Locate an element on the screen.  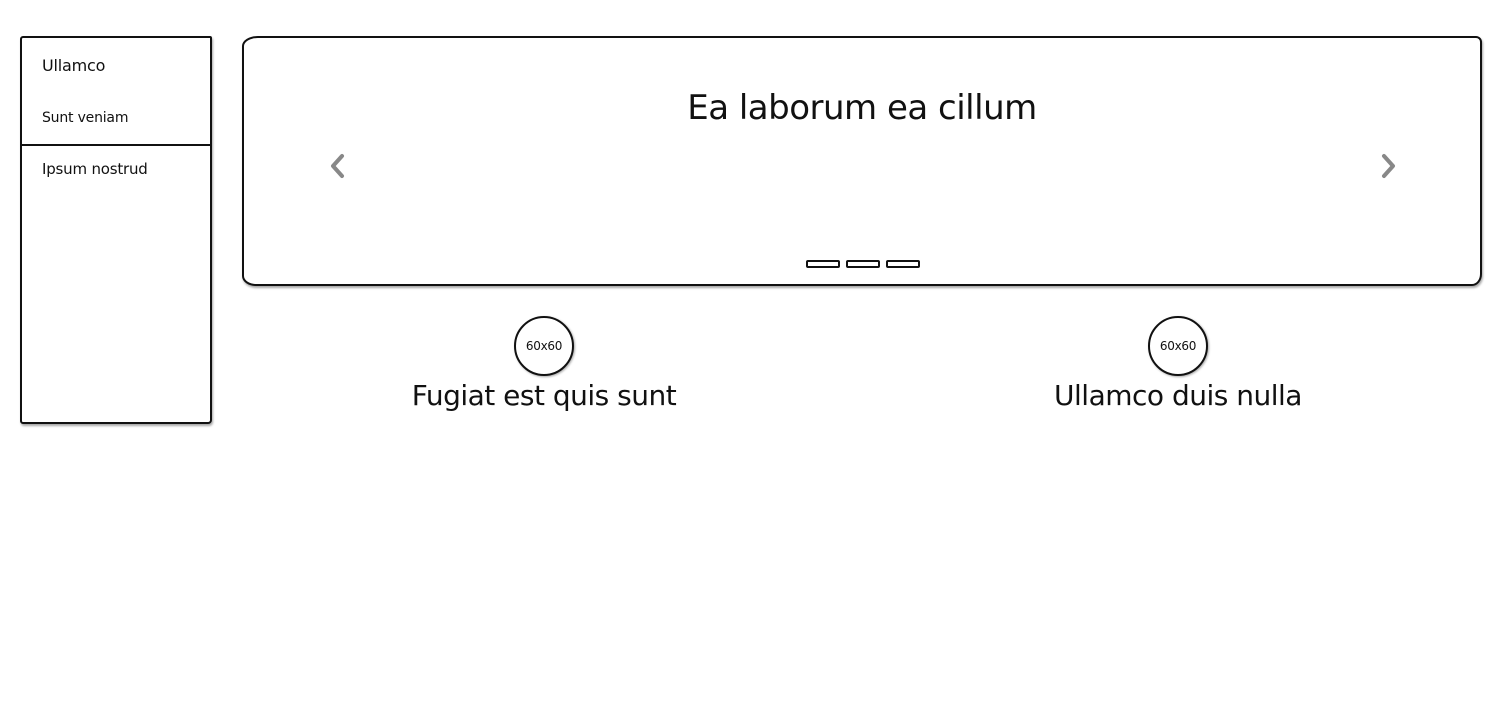
chevron-right-icon is located at coordinates (1388, 166).